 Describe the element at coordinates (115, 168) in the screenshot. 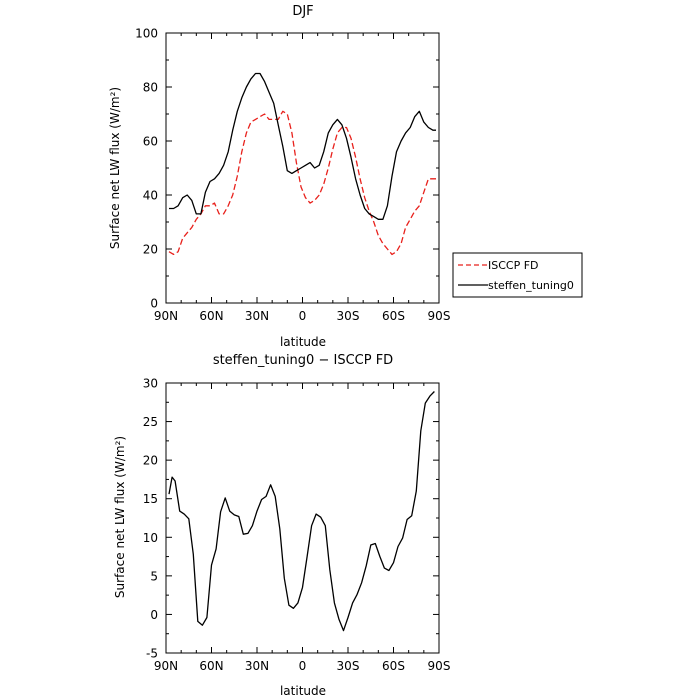

I see `top-panel-y-axis-label: Surface net LW flux (W/m²)` at that location.